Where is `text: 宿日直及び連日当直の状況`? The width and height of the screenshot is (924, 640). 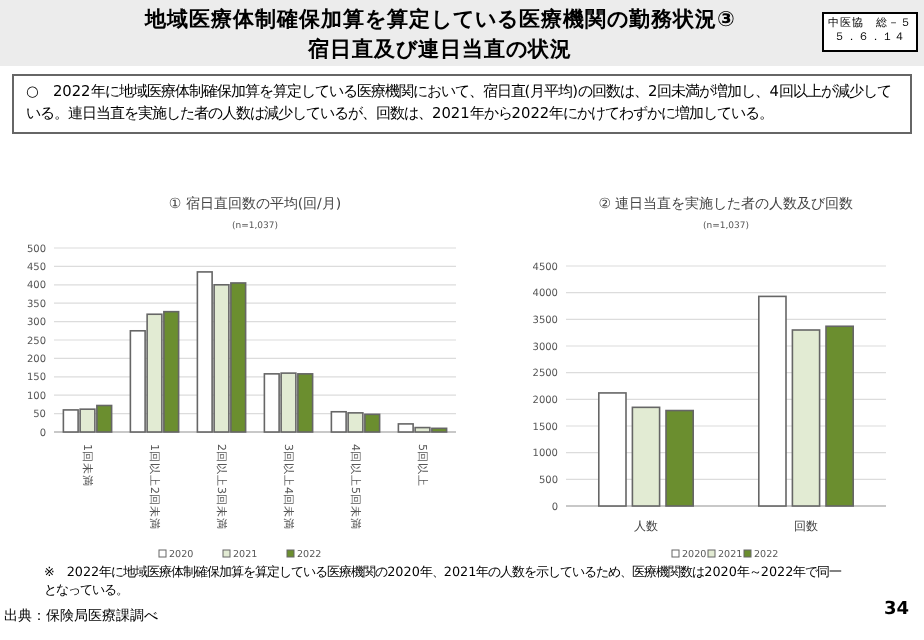
text: 宿日直及び連日当直の状況 is located at coordinates (440, 50).